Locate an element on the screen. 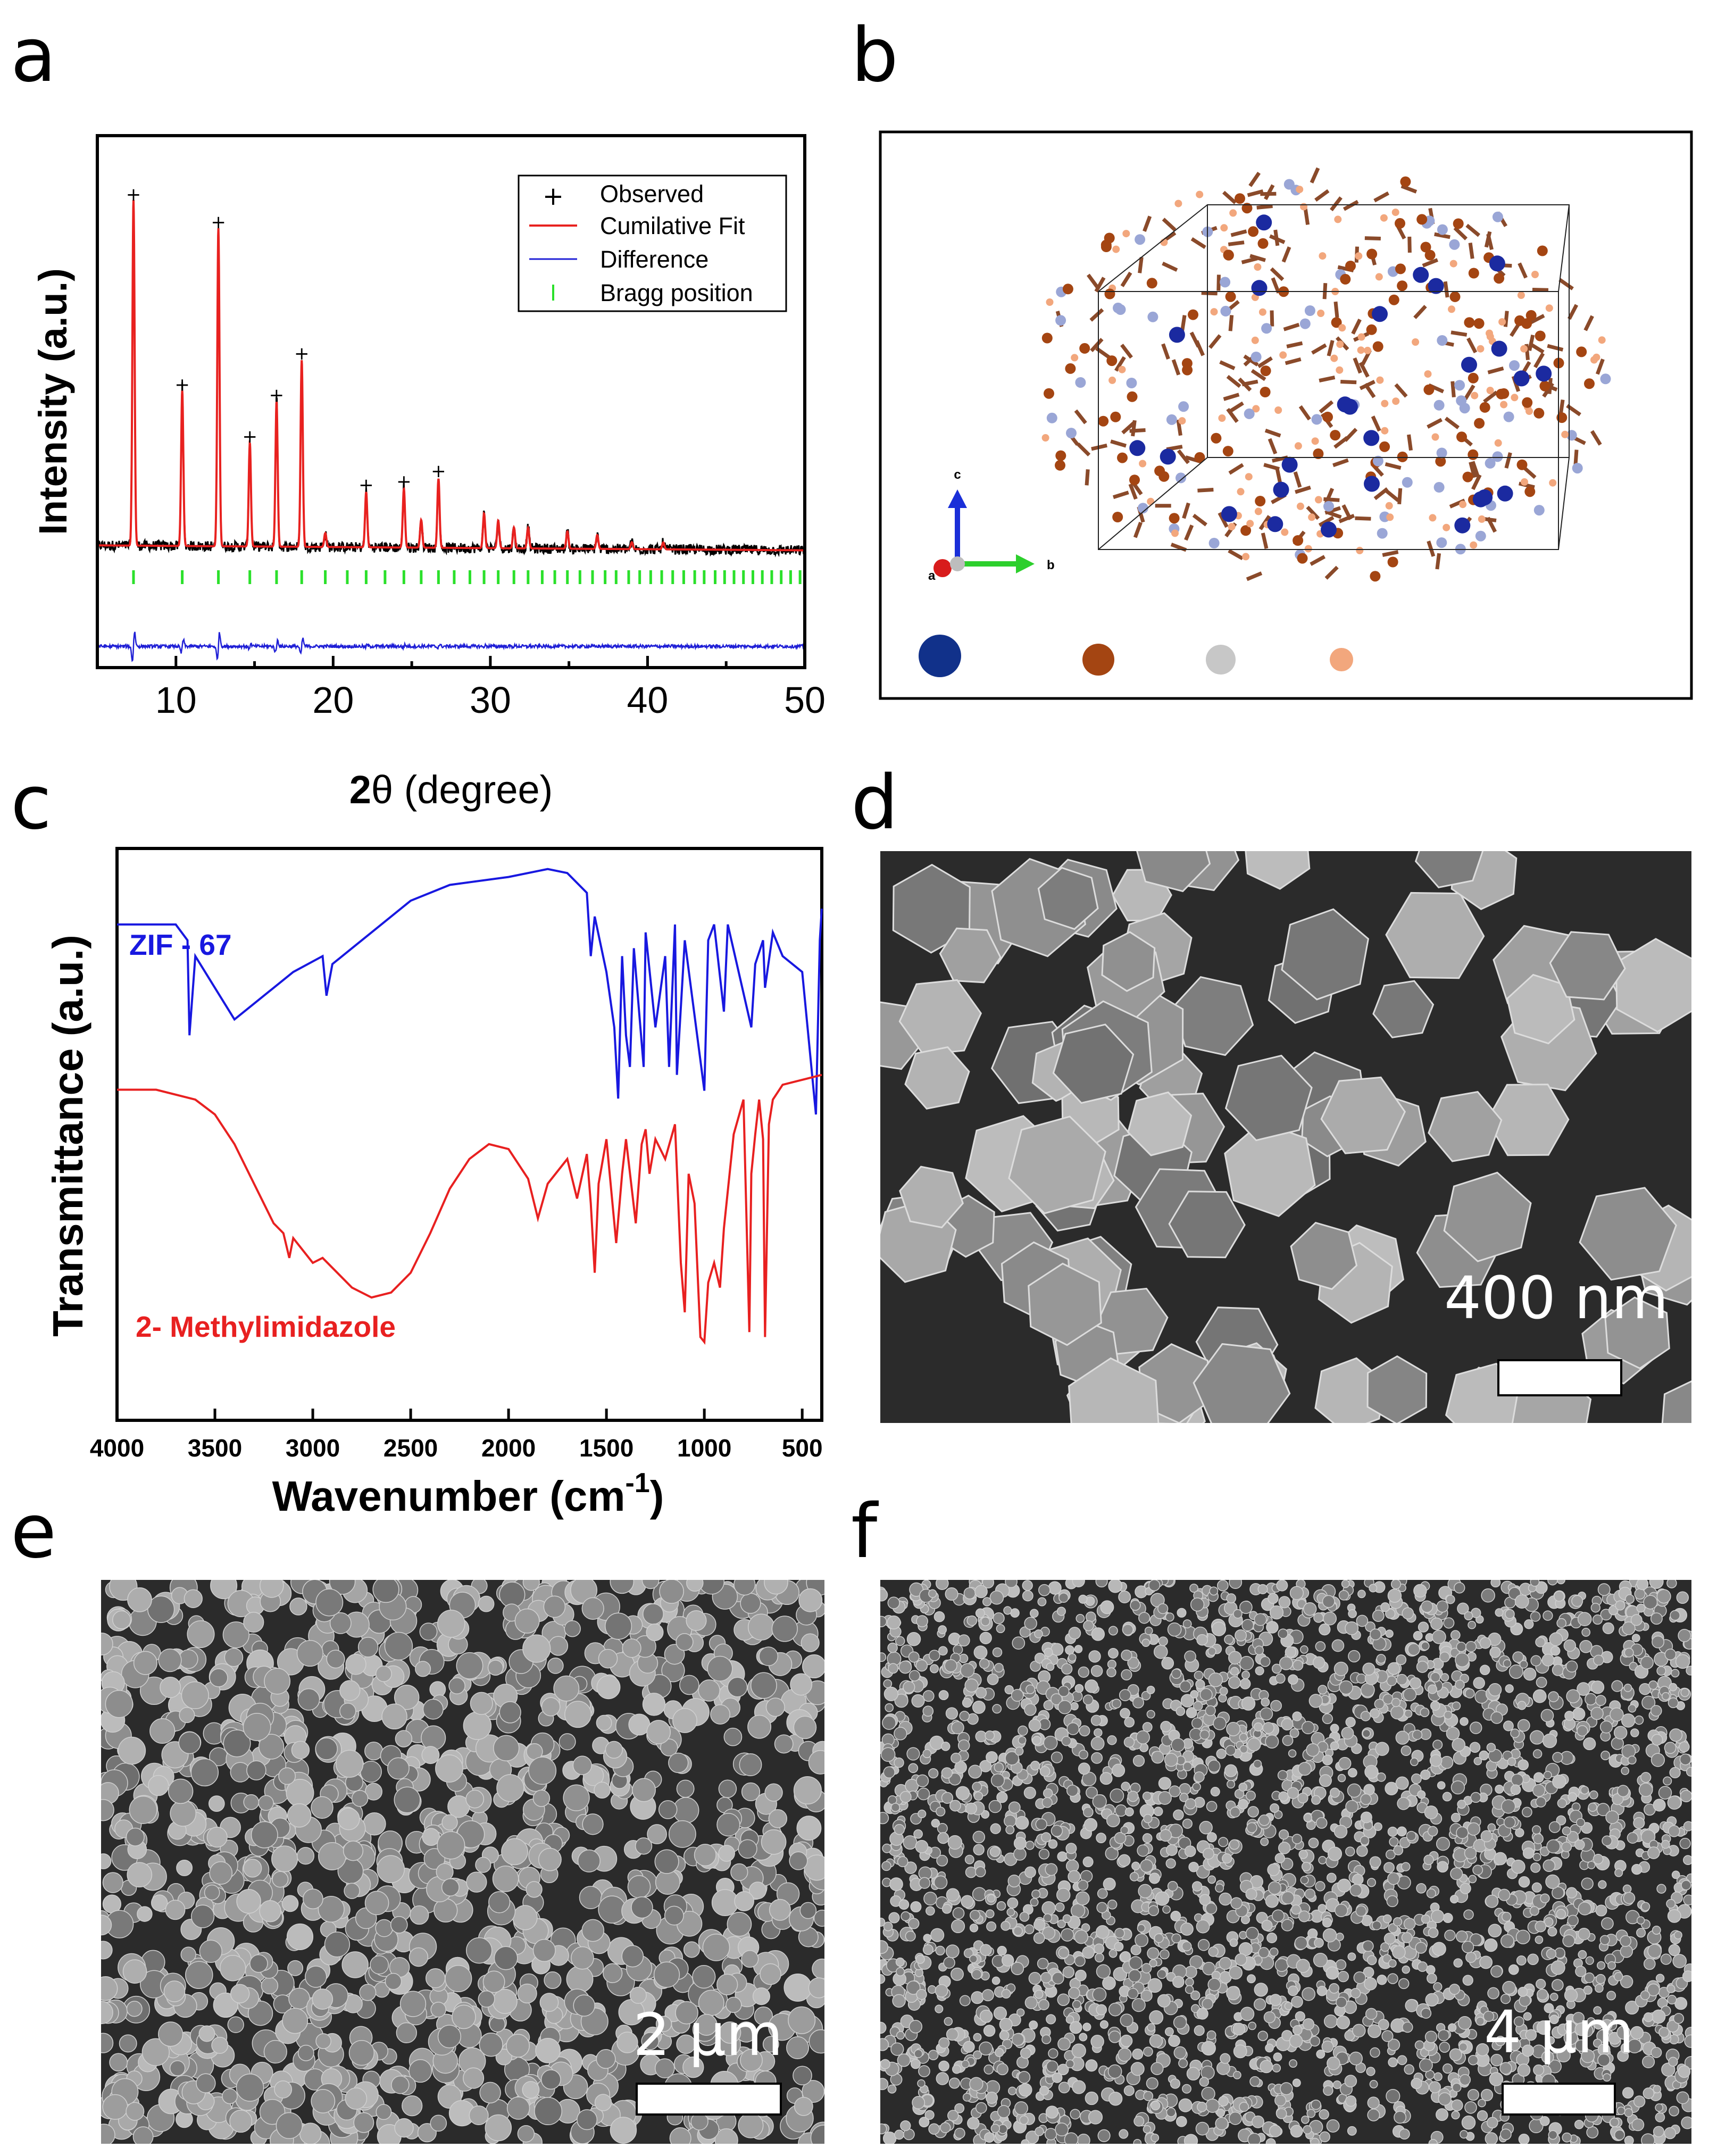  sem-f-svg-particle-2071 is located at coordinates (1420, 1591).